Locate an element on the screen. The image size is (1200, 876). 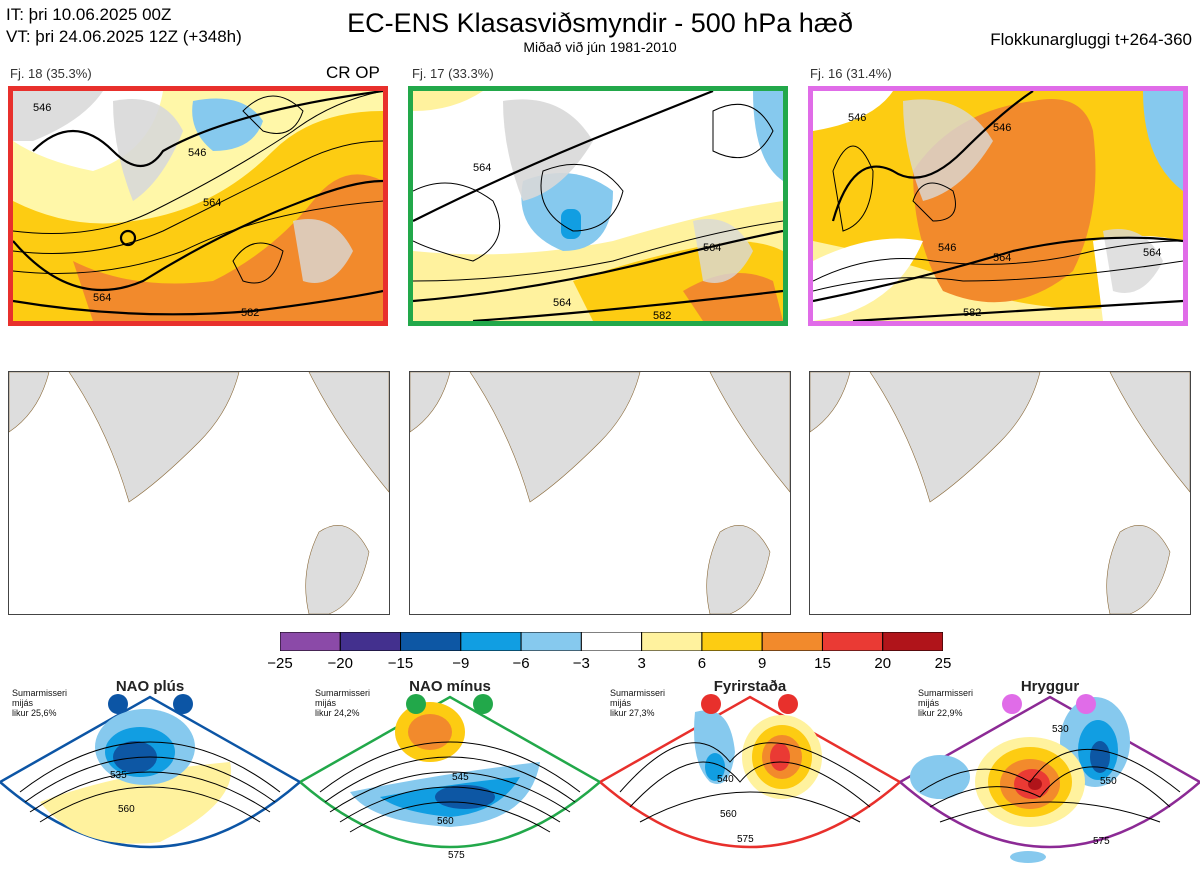
colorbar-tick-label: −9 is located at coordinates (461, 663).